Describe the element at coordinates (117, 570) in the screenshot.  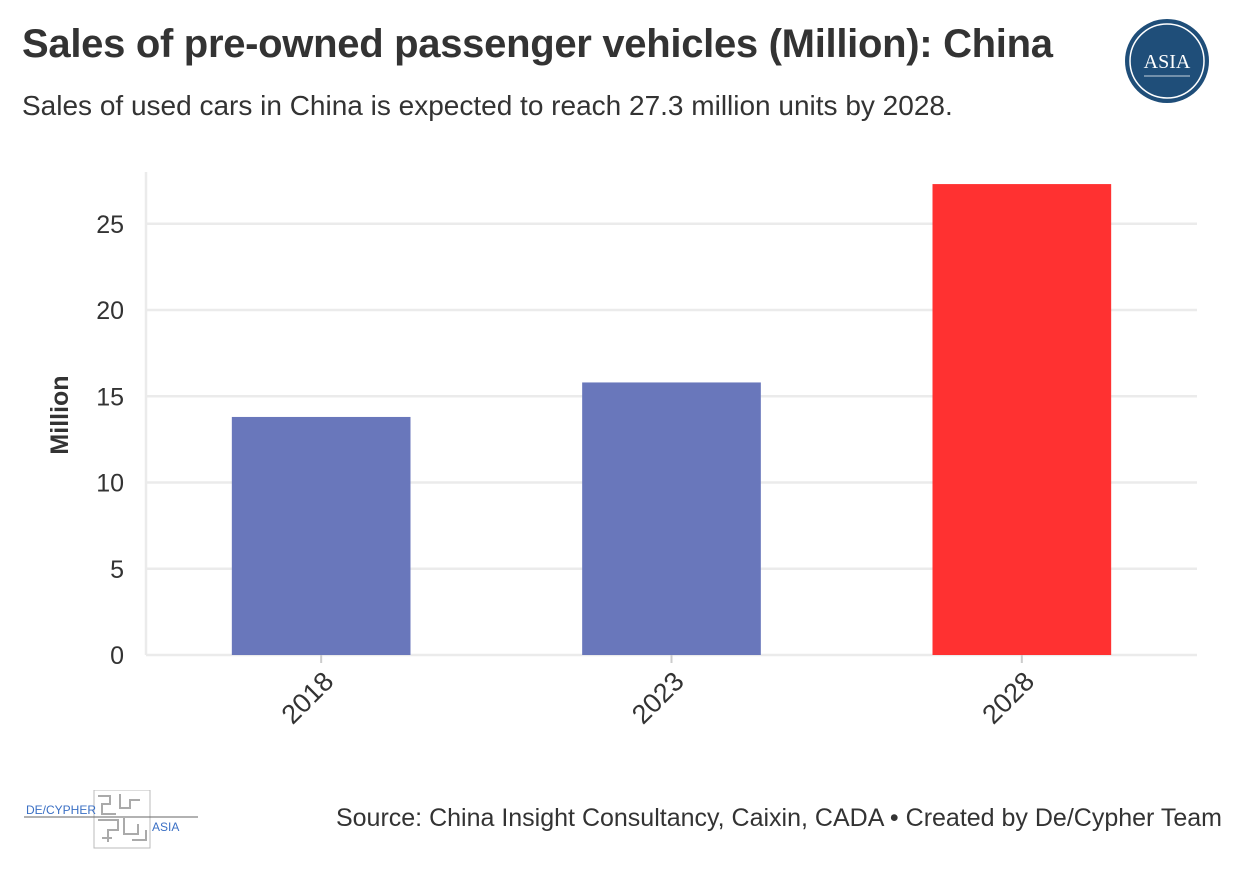
I see `y-tick-label: 5` at that location.